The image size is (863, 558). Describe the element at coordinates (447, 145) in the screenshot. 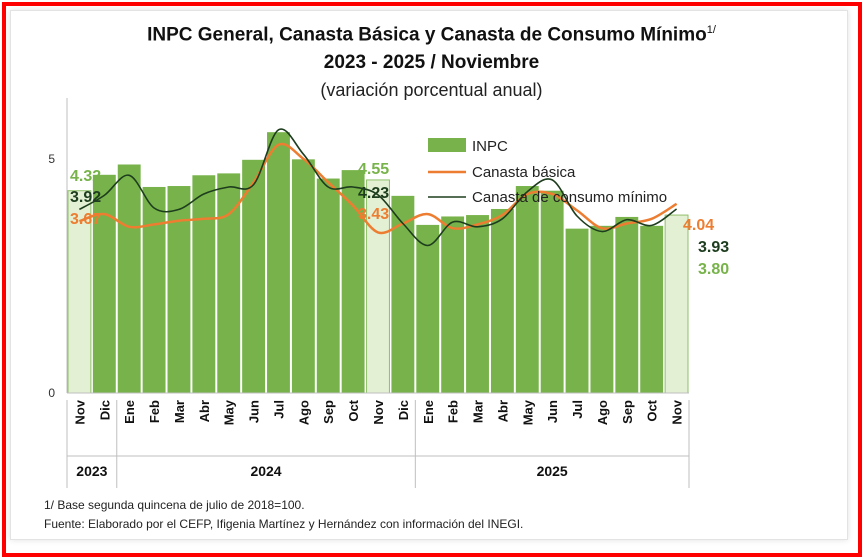

I see `legend-swatch-inpc` at that location.